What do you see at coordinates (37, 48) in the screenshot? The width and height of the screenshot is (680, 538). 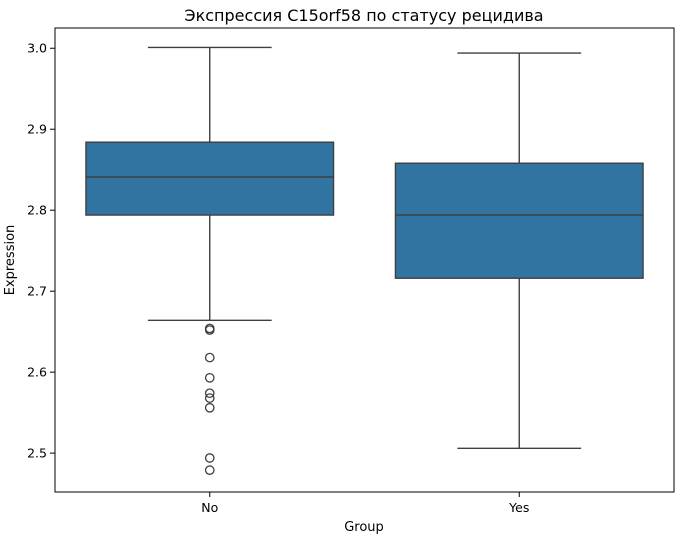 I see `y-tick-label: 3.0` at bounding box center [37, 48].